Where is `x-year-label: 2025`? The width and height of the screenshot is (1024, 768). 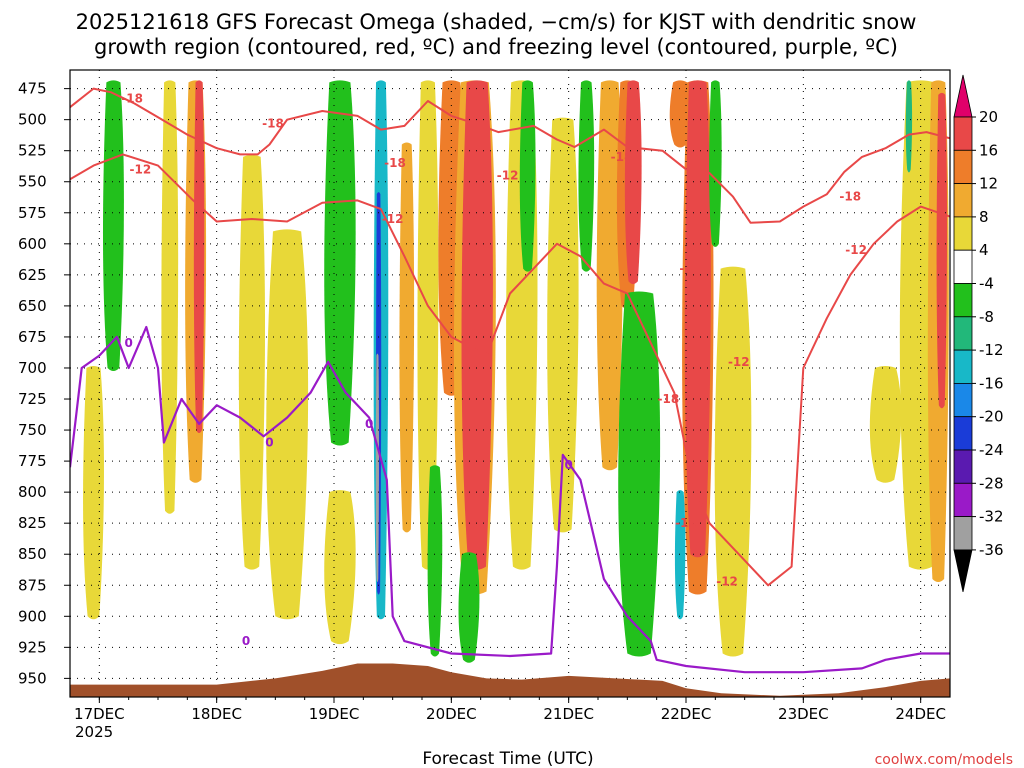 x-year-label: 2025 is located at coordinates (94, 732).